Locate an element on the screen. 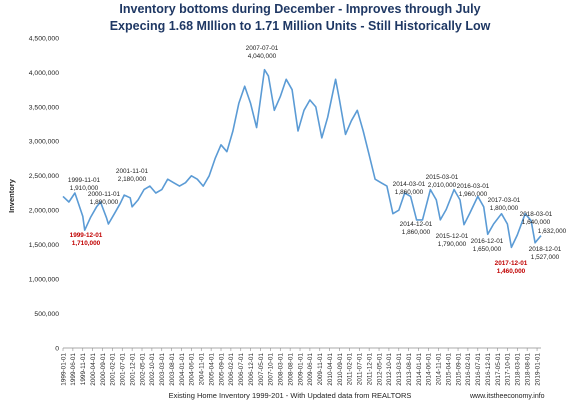 The height and width of the screenshot is (411, 566). annotation-value: 1,632,000 is located at coordinates (552, 231).